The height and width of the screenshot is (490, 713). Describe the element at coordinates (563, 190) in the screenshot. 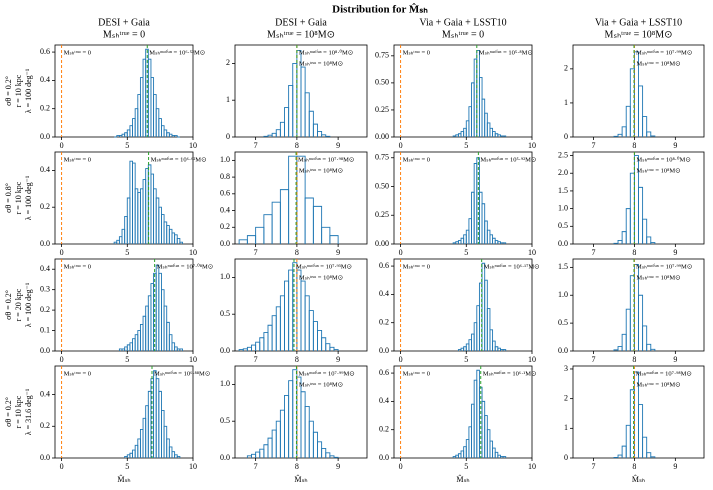

I see `y-tick-label: 1.5` at that location.